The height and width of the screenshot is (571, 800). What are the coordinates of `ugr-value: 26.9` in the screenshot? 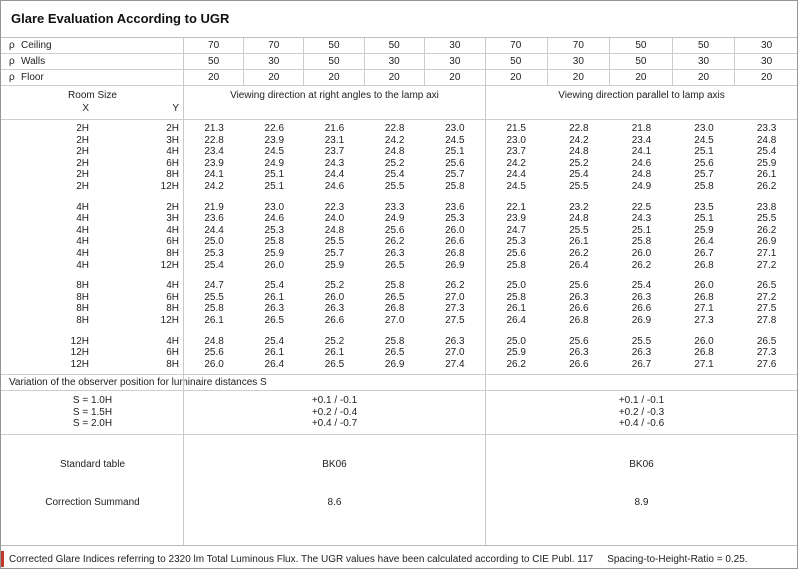 It's located at (641, 320).